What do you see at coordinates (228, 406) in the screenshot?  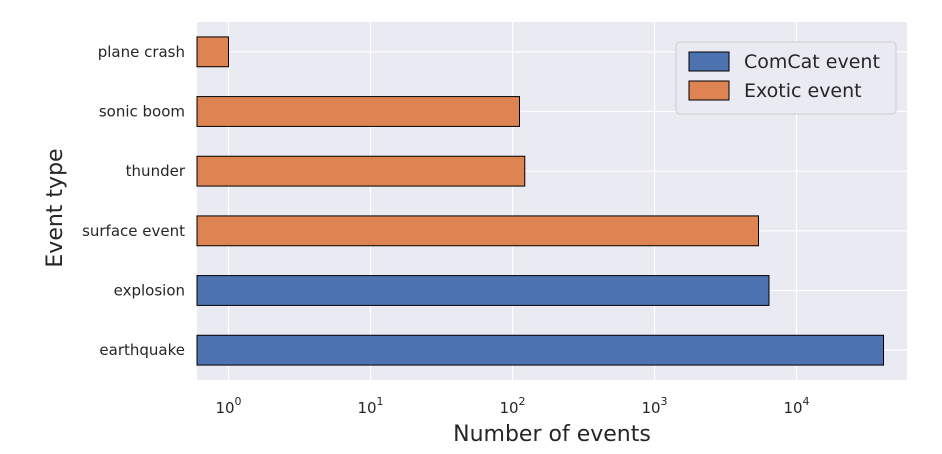 I see `x-tick-label: 10⁰` at bounding box center [228, 406].